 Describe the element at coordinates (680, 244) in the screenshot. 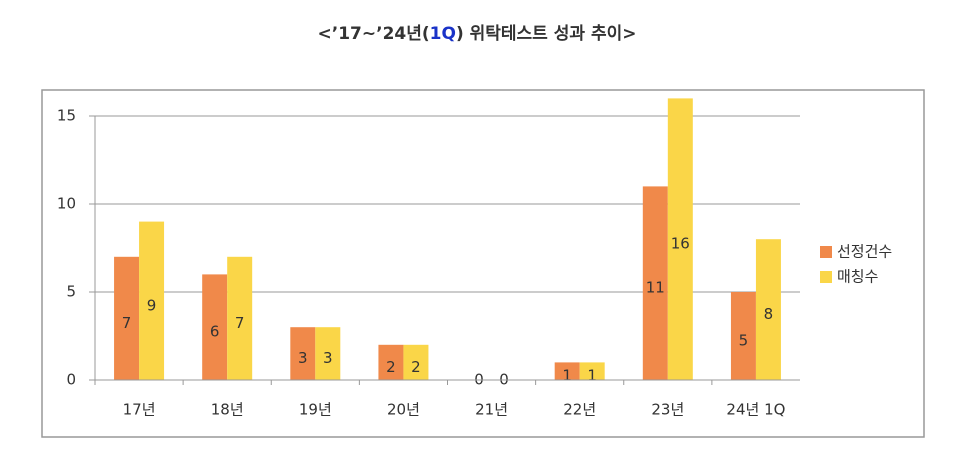

I see `value-label: 16` at that location.